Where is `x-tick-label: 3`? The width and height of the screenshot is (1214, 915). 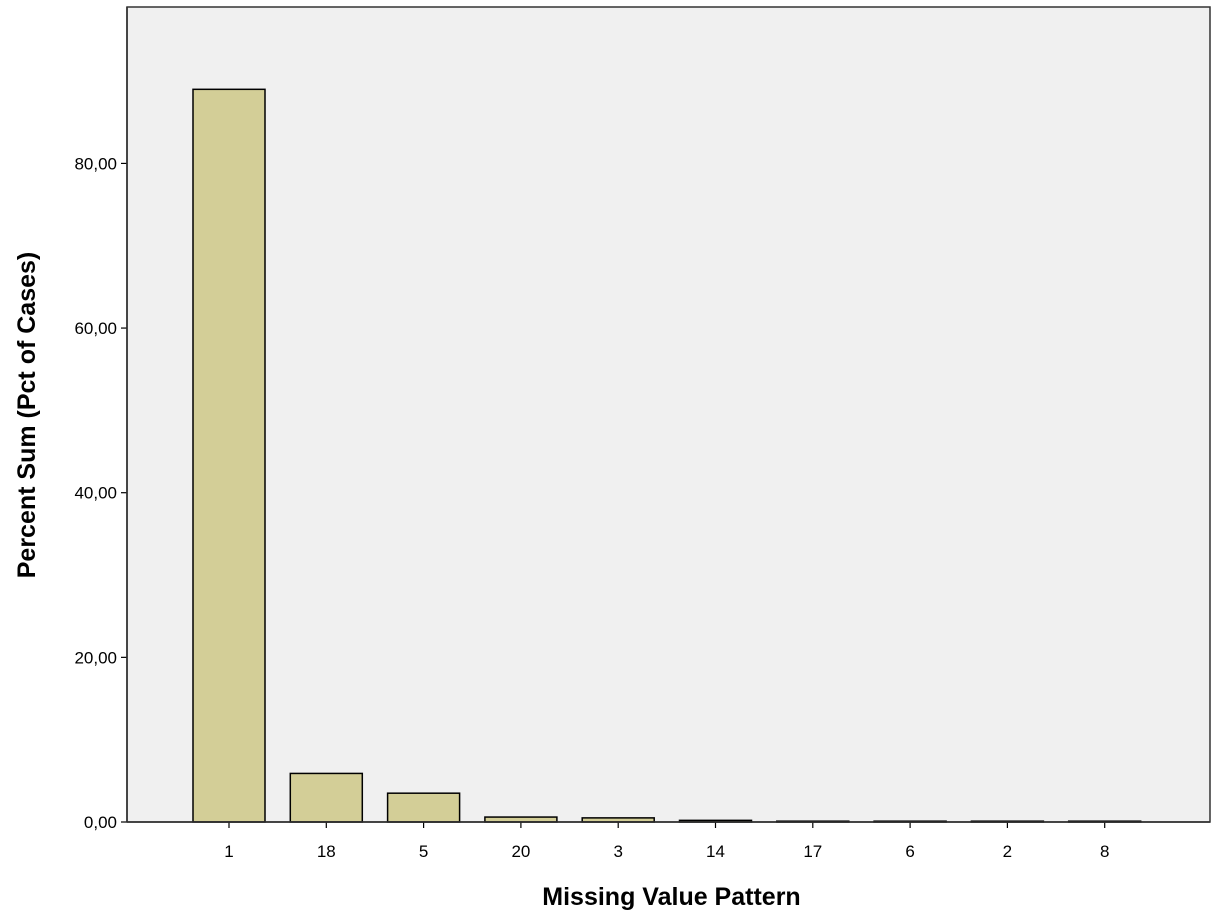 x-tick-label: 3 is located at coordinates (617, 851).